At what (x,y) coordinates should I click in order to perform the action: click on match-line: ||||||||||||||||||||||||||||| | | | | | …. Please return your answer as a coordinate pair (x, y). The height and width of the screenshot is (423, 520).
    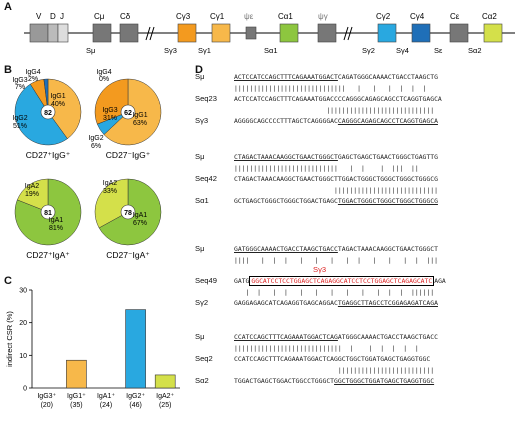
    Looking at the image, I should click on (330, 88).